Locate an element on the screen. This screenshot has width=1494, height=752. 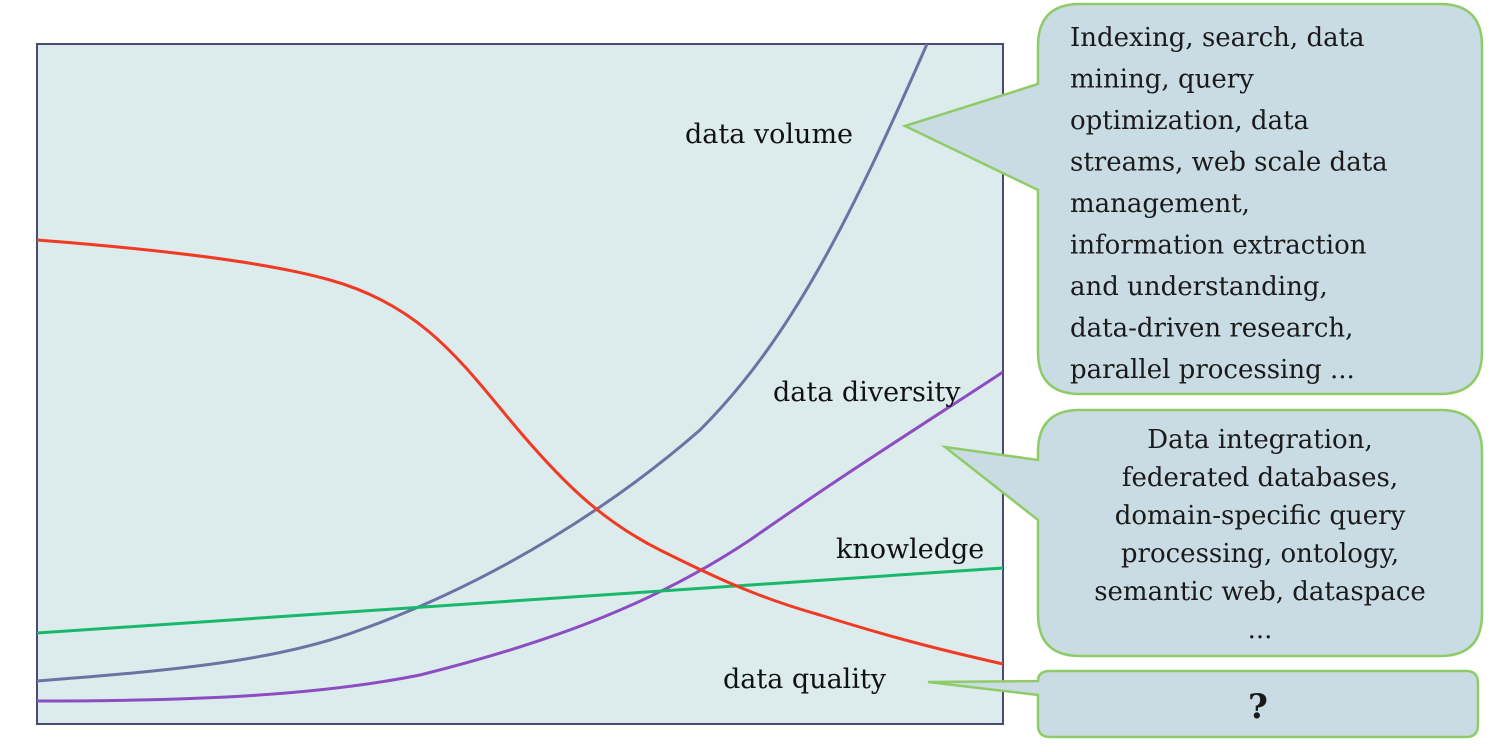
data-quality-label: data quality is located at coordinates (805, 679).